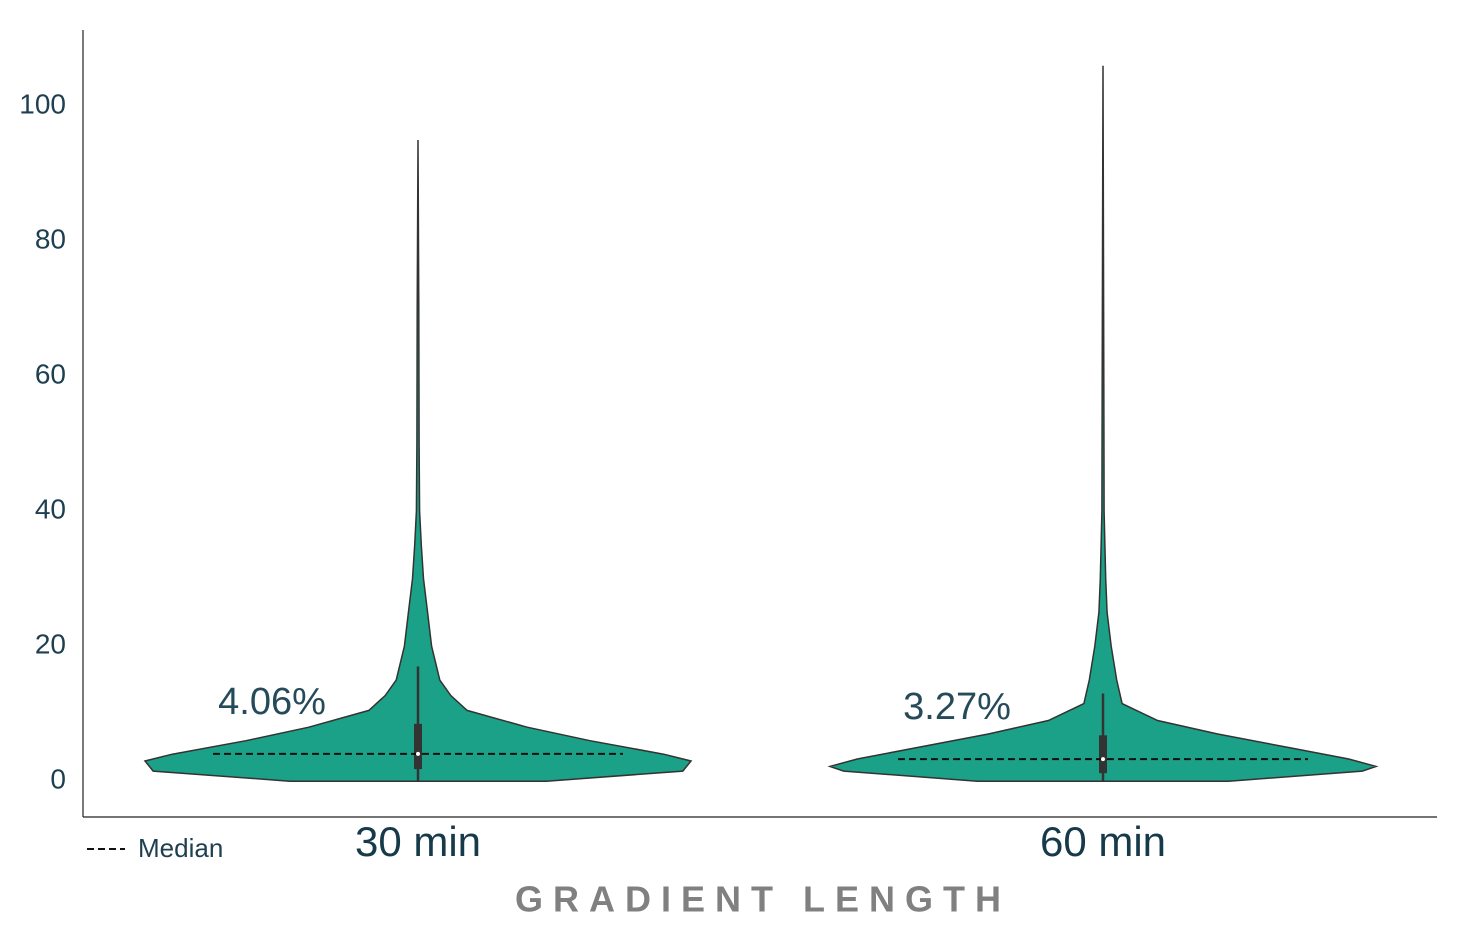 The image size is (1457, 935). What do you see at coordinates (957, 707) in the screenshot?
I see `median-label: 3.27%` at bounding box center [957, 707].